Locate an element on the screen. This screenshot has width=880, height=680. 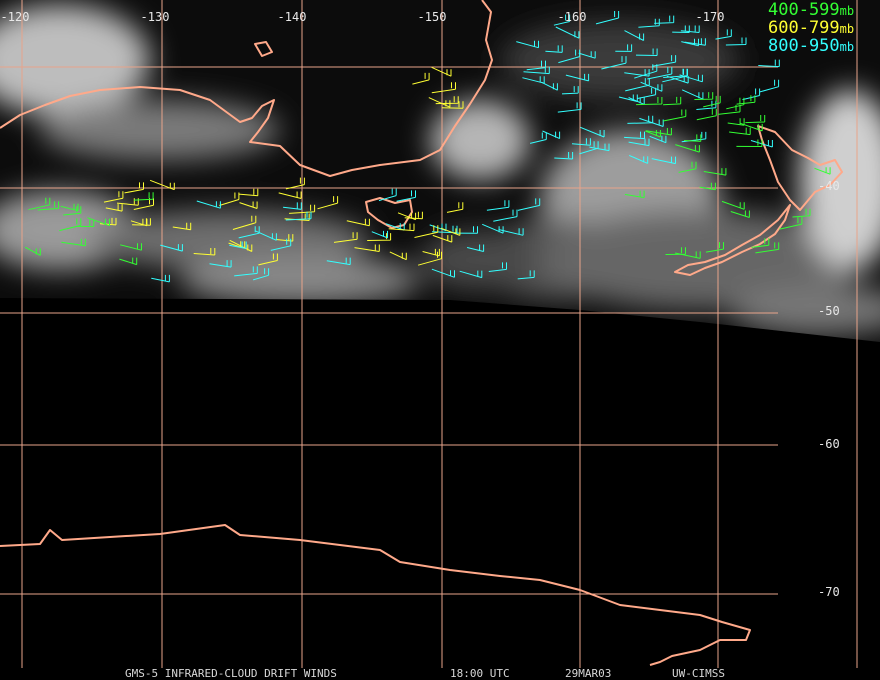
latitude-label: -40 is located at coordinates (829, 186).